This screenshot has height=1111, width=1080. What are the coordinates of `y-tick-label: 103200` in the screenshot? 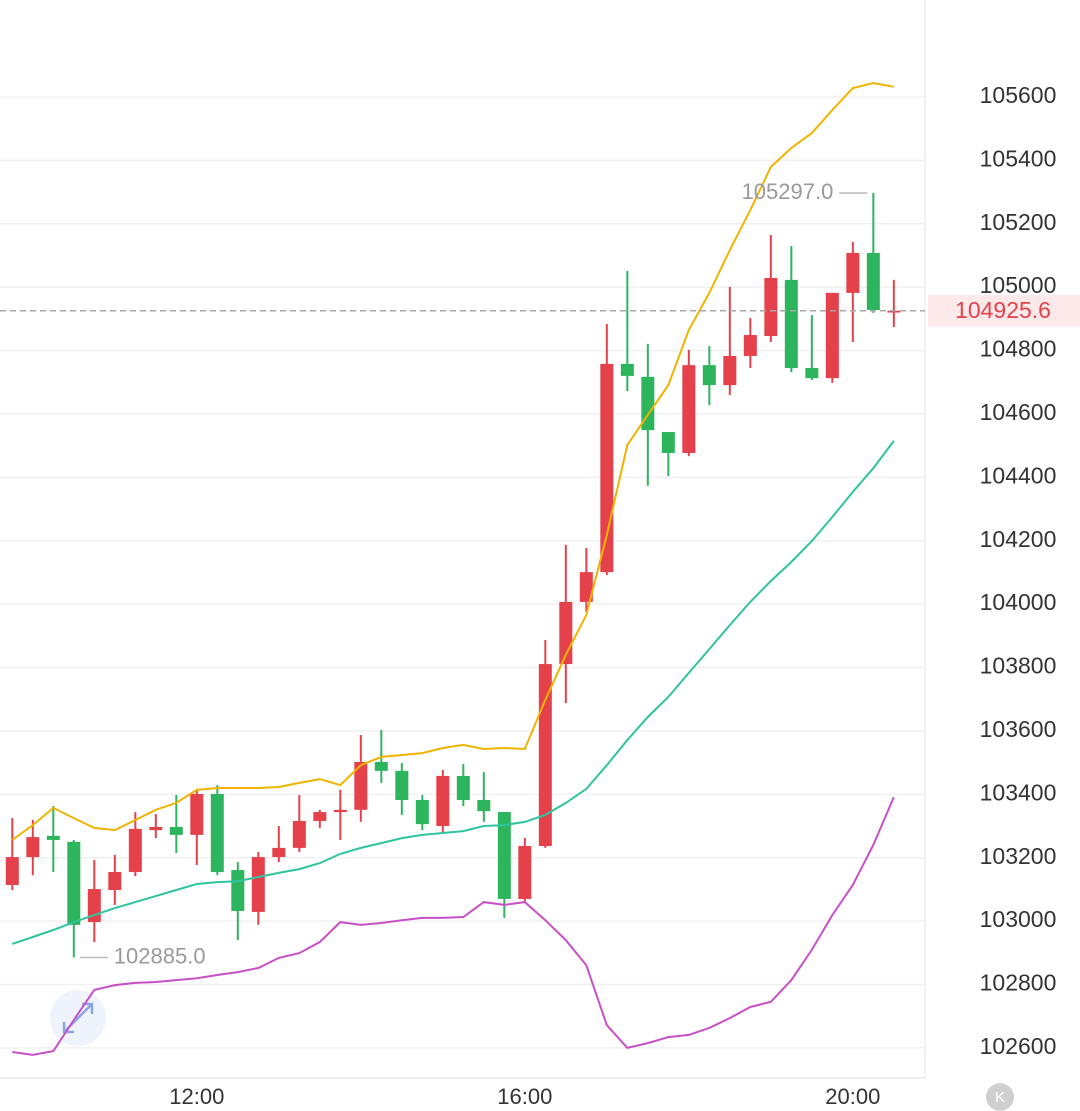 It's located at (1018, 856).